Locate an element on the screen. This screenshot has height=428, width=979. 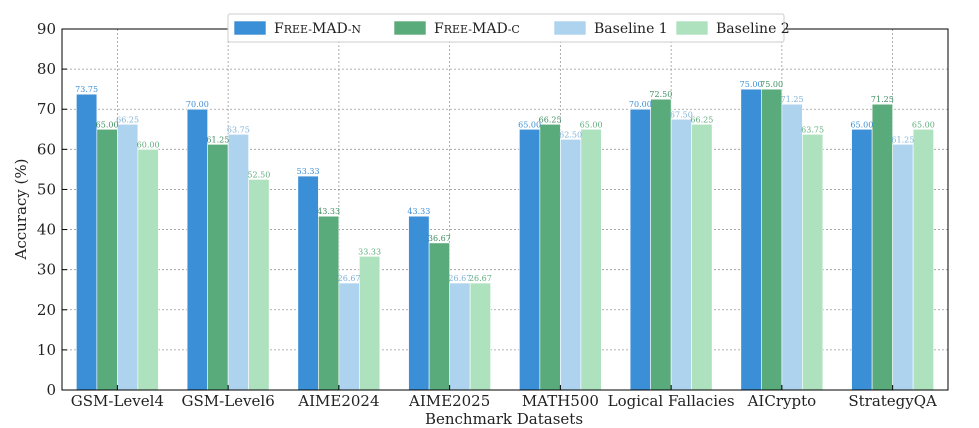
data-label: 67.50 is located at coordinates (681, 114).